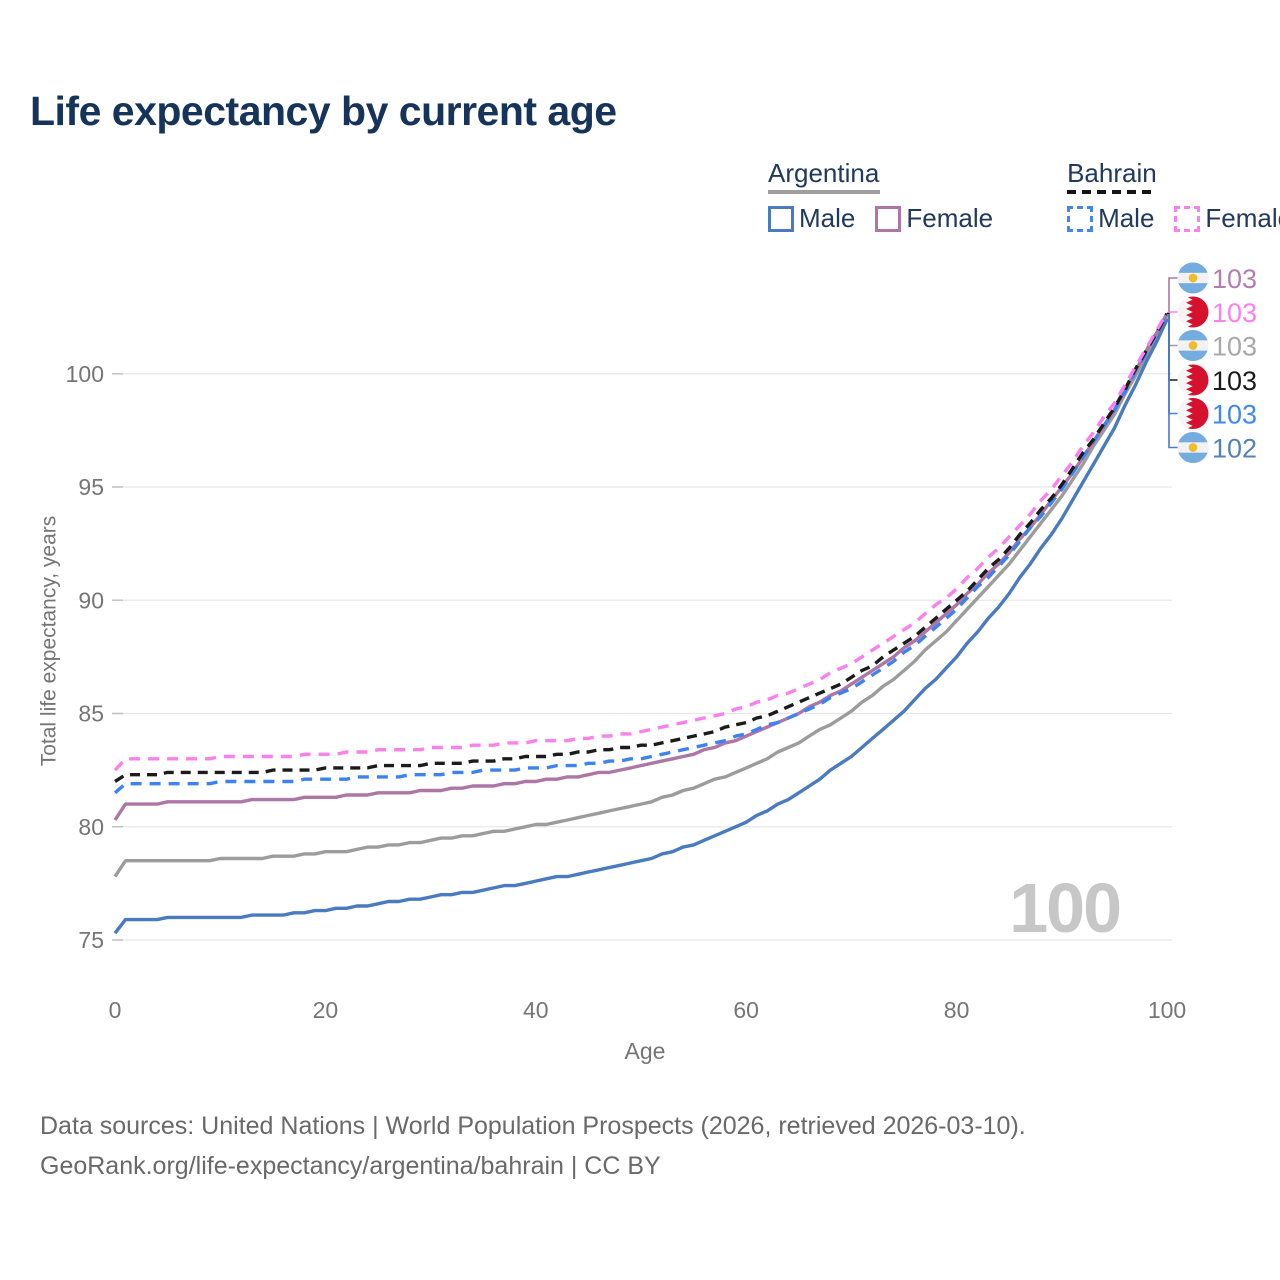 This screenshot has height=1280, width=1280. Describe the element at coordinates (1187, 218) in the screenshot. I see `bahrain-female-swatch-icon` at that location.